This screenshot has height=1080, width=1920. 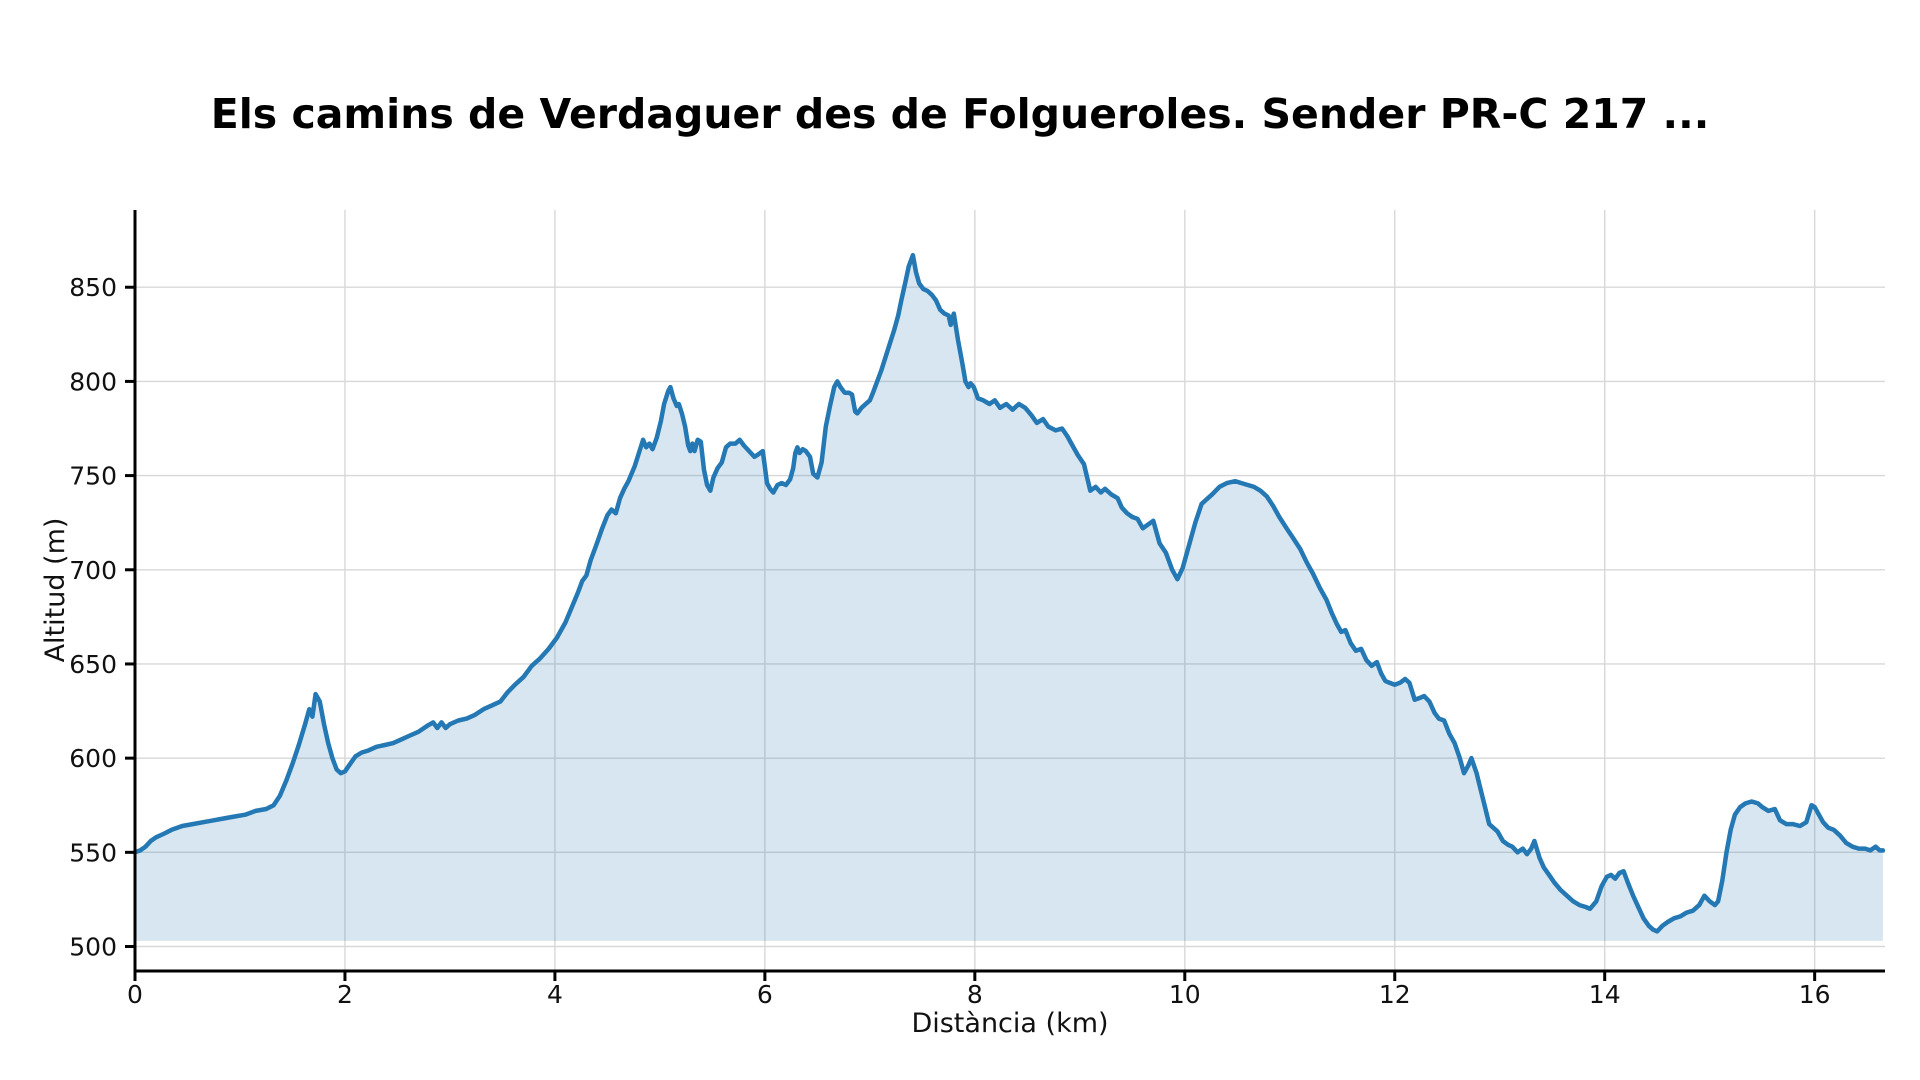 What do you see at coordinates (1605, 994) in the screenshot?
I see `x-tick-label: 14` at bounding box center [1605, 994].